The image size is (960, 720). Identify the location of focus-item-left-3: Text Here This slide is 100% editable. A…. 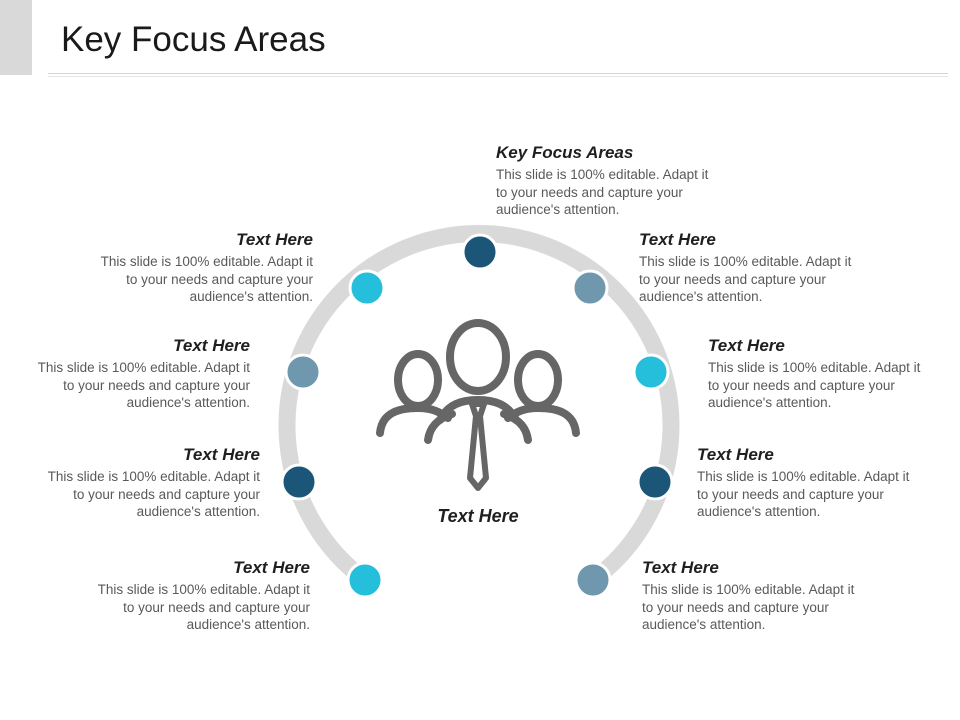
(149, 483).